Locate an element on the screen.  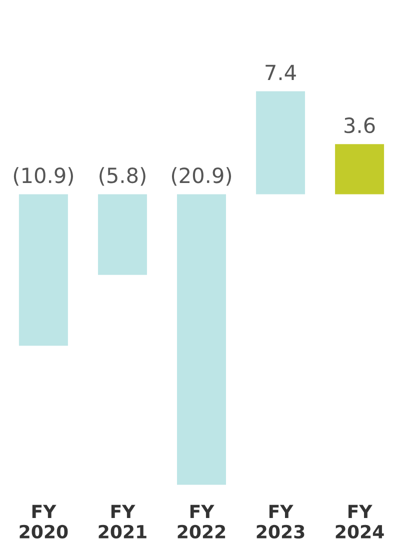
x-tick-label: FY 2021 is located at coordinates (122, 521).